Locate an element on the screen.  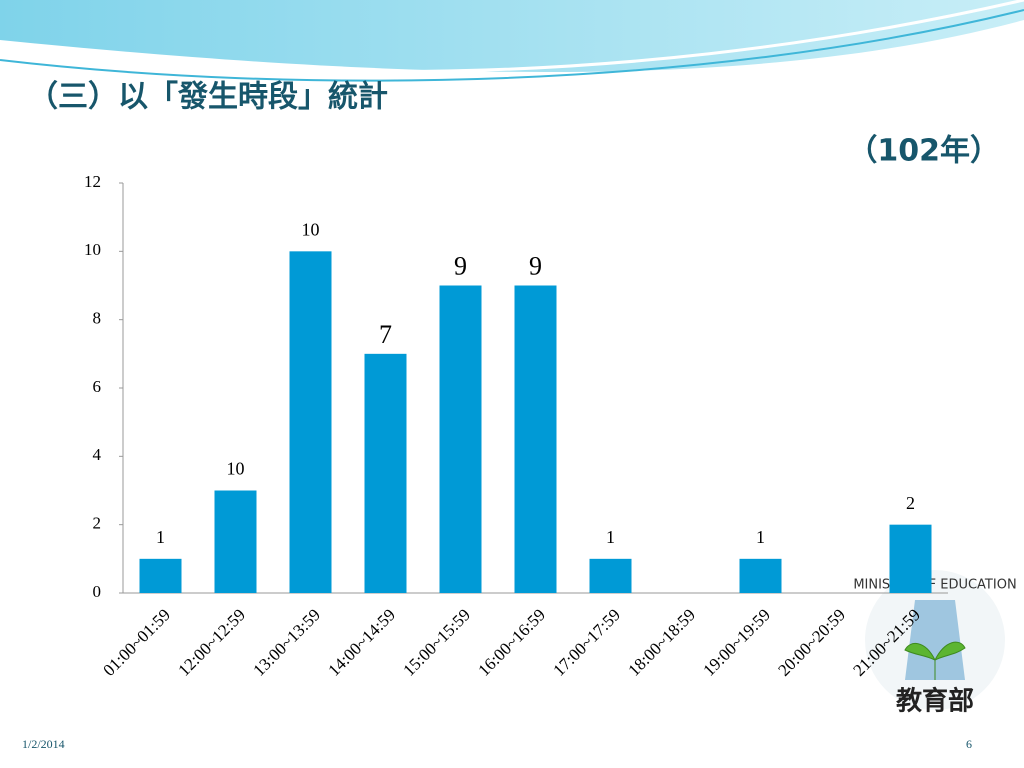
y-tick-label: 10 is located at coordinates (92, 249).